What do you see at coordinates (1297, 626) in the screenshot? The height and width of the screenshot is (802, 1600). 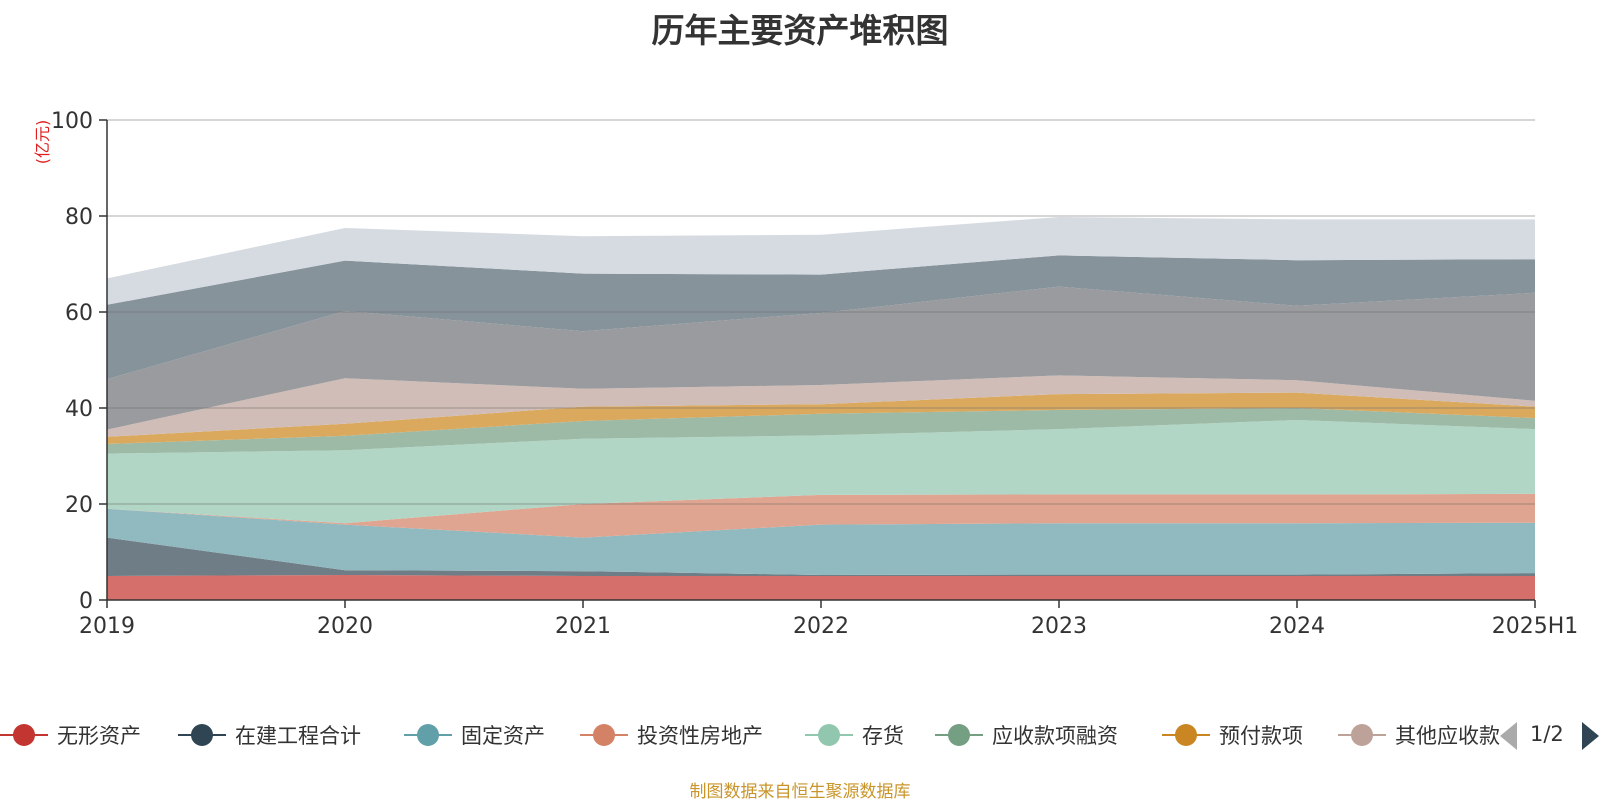 I see `x-tick-label: 2024` at bounding box center [1297, 626].